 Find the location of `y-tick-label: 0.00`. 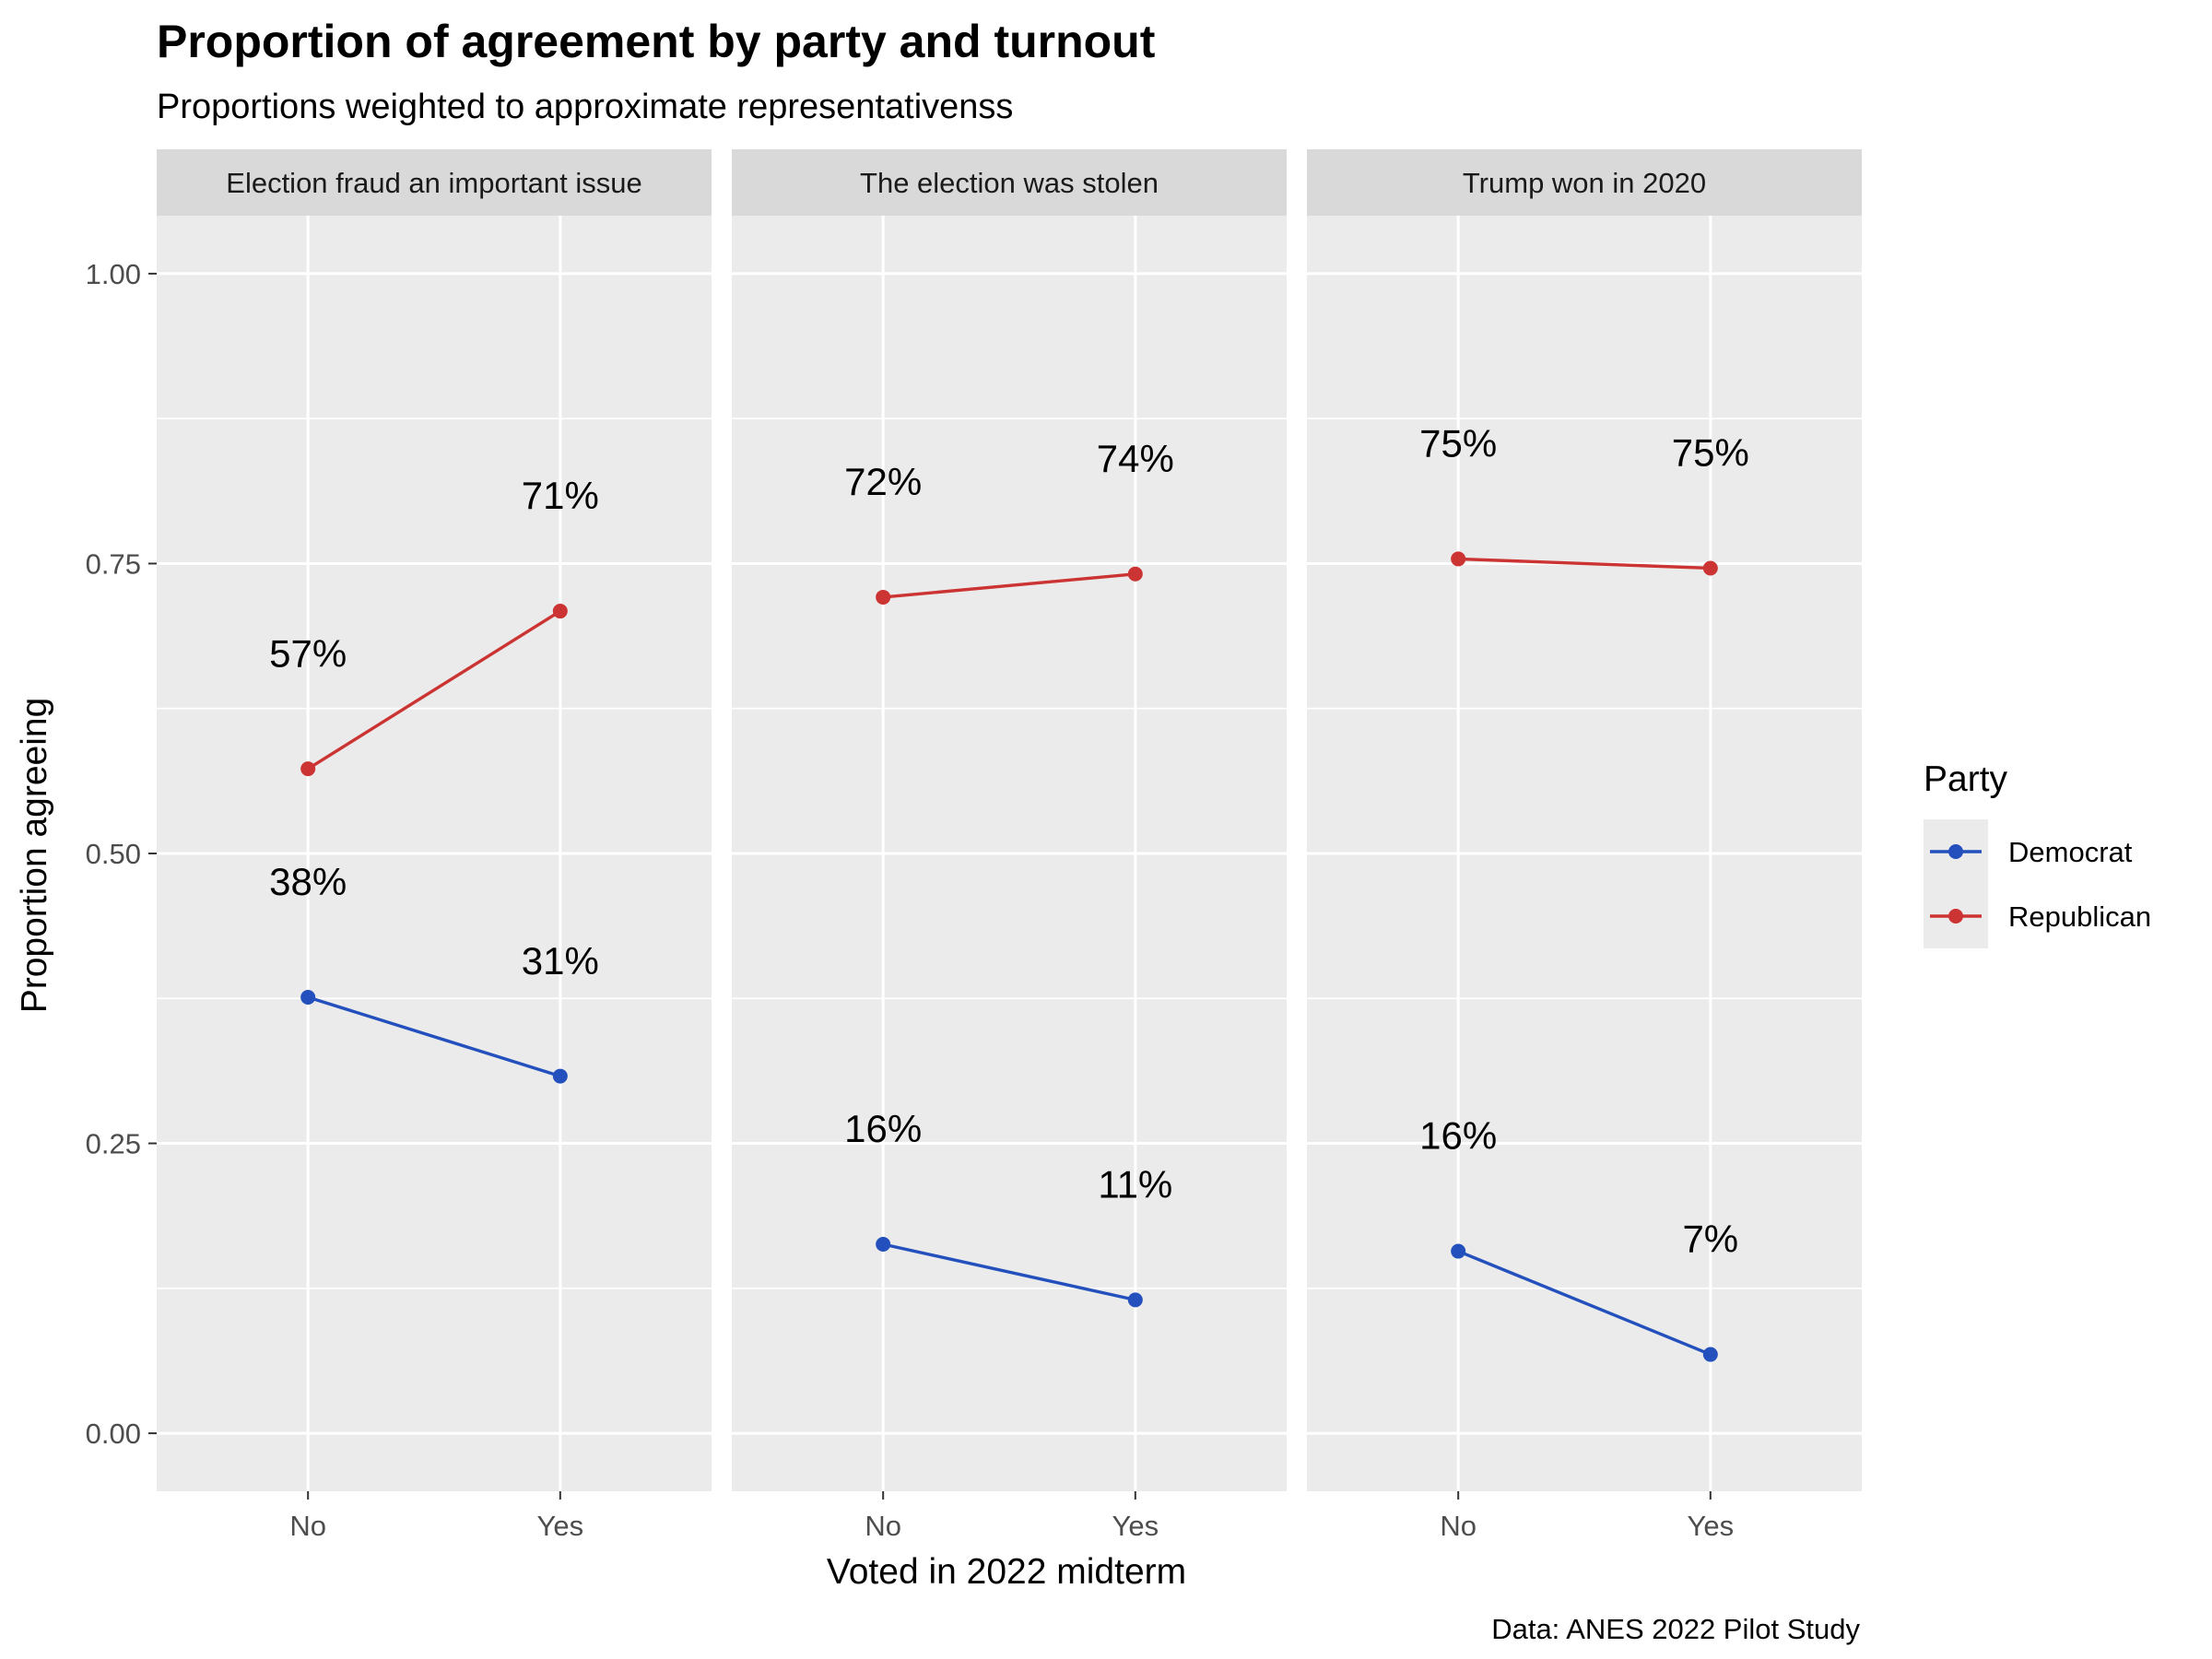

y-tick-label: 0.00 is located at coordinates (113, 1434).